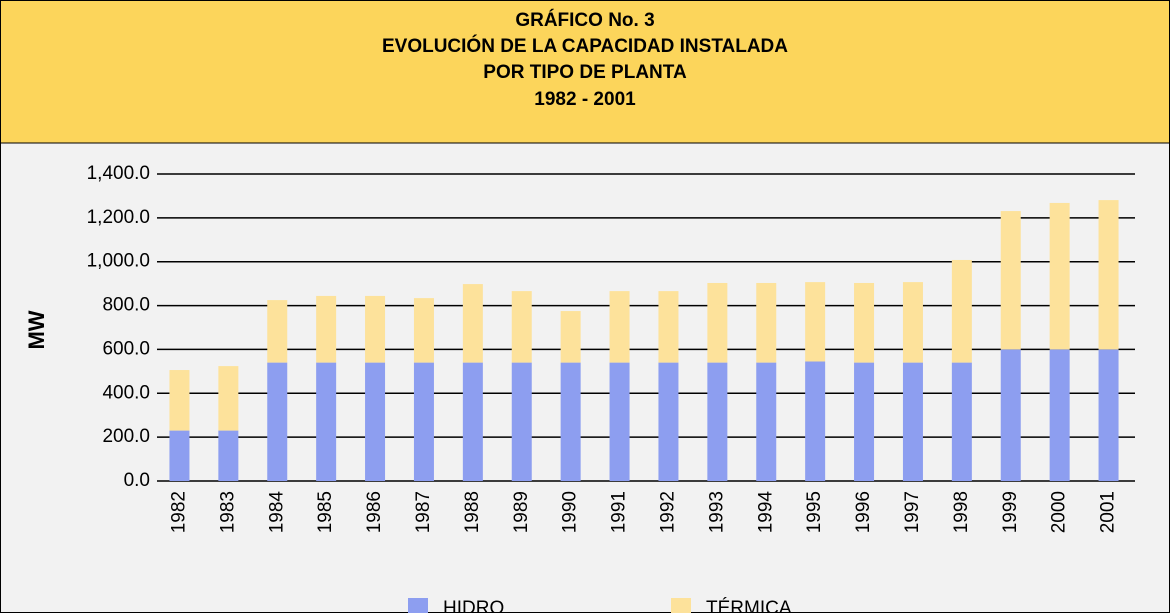 The image size is (1170, 613). What do you see at coordinates (765, 512) in the screenshot?
I see `x-tick-label: 1994` at bounding box center [765, 512].